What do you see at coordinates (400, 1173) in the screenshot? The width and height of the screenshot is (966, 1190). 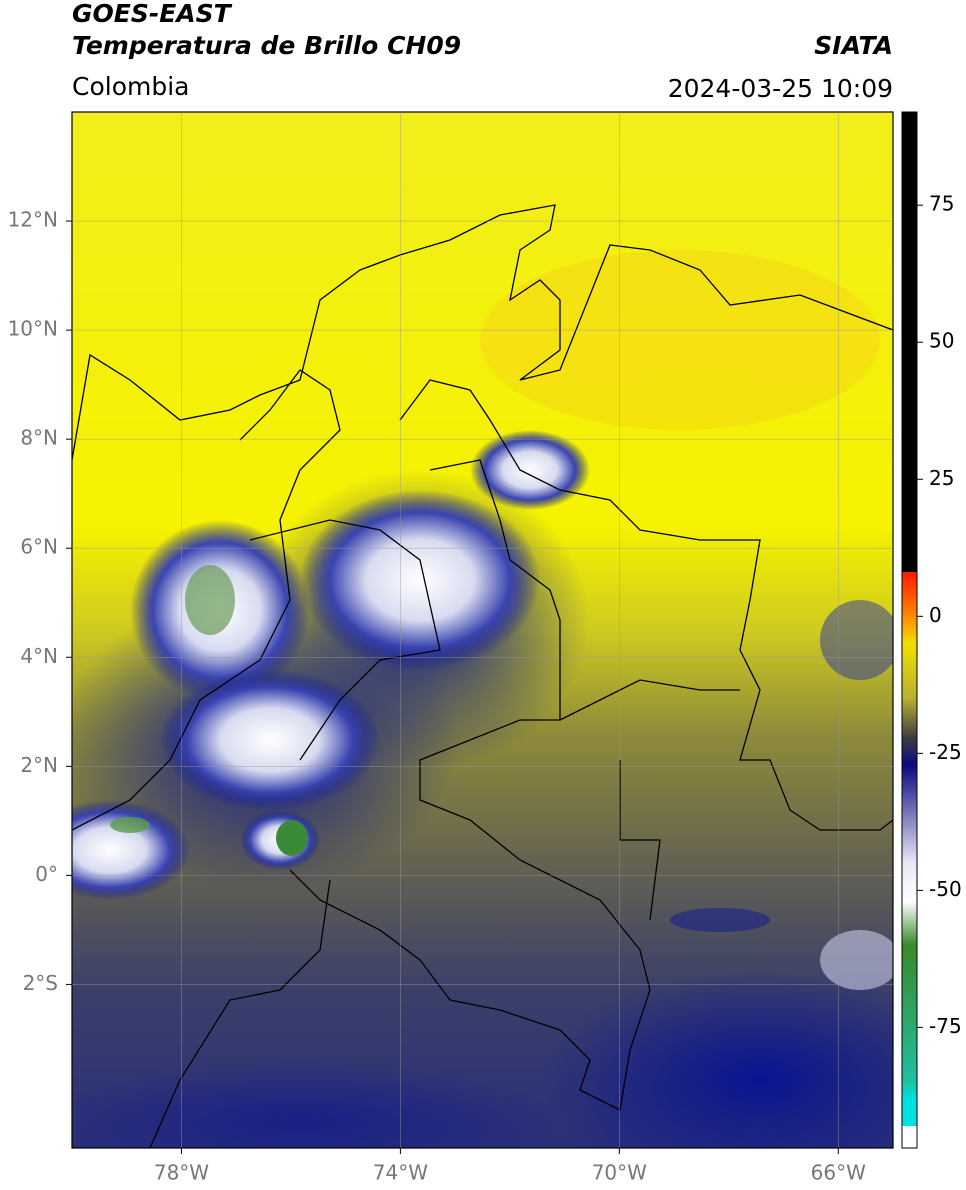 I see `x-tick-label: 74°W` at bounding box center [400, 1173].